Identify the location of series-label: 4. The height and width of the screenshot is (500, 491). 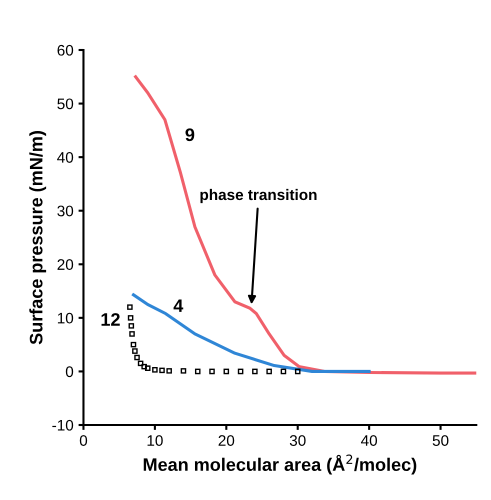
(179, 305).